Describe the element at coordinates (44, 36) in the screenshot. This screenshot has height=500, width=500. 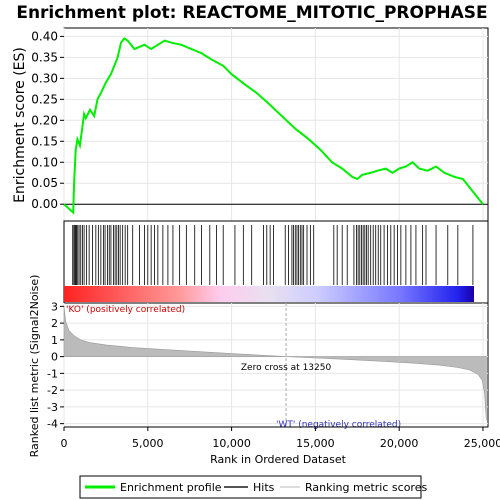
I see `es-y-tick-label: 0.40` at that location.